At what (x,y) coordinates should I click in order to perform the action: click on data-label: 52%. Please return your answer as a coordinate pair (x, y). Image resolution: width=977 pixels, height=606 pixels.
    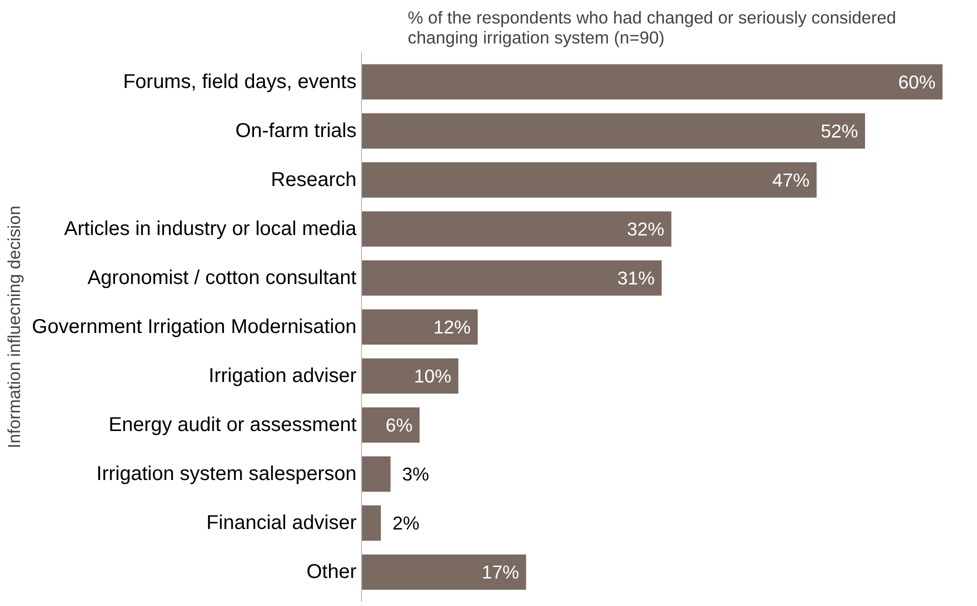
    Looking at the image, I should click on (839, 131).